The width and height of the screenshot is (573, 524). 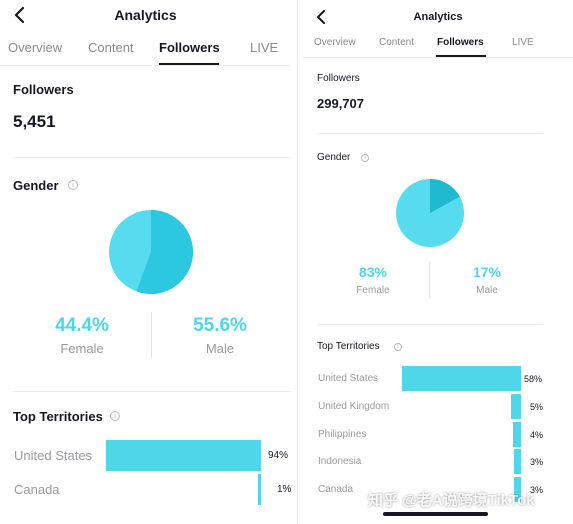 I want to click on territory-name: Philippines, so click(x=342, y=434).